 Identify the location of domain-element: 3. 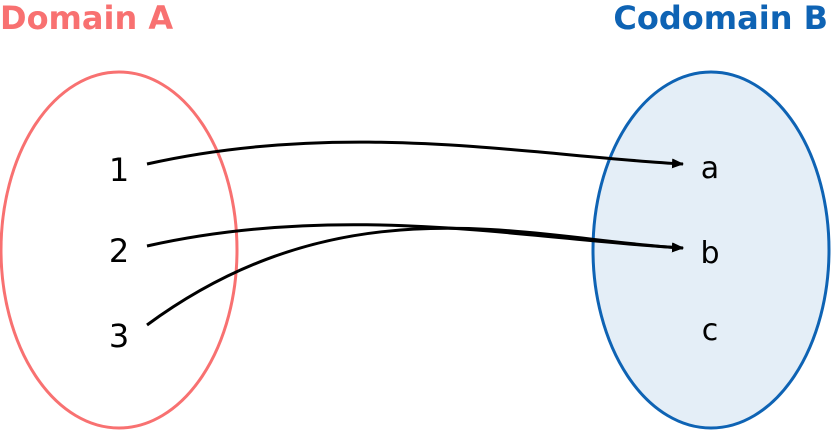
(119, 336).